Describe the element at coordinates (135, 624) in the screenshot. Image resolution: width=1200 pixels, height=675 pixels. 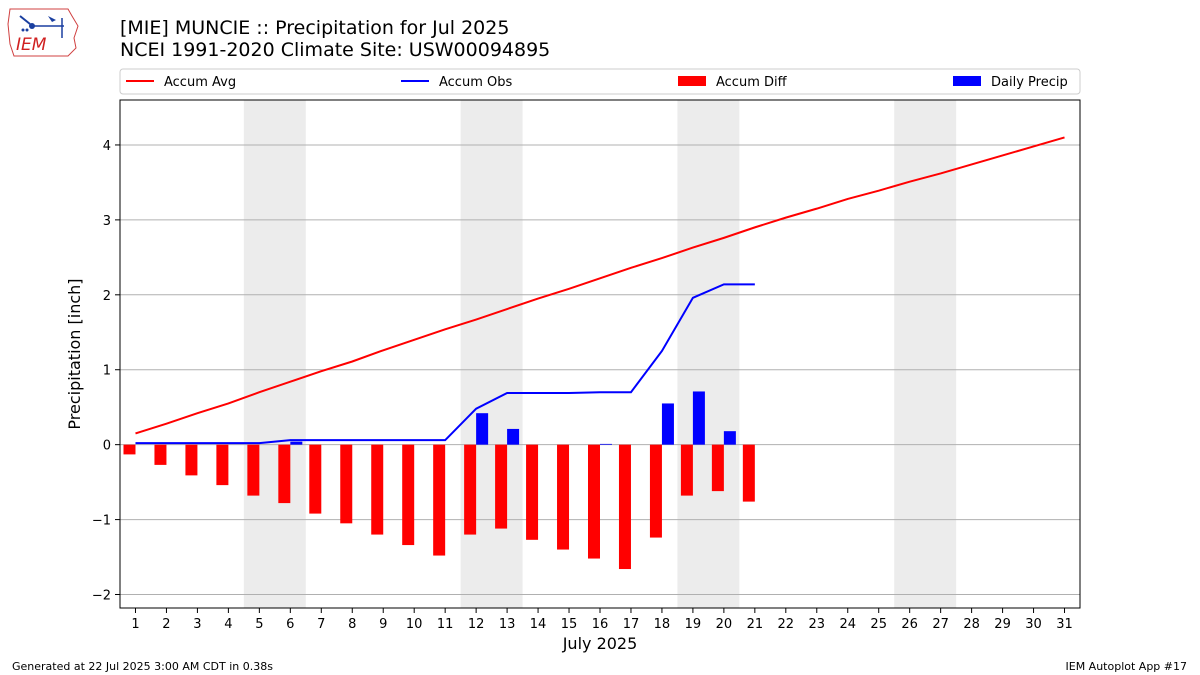
I see `x-tick-label: 1` at that location.